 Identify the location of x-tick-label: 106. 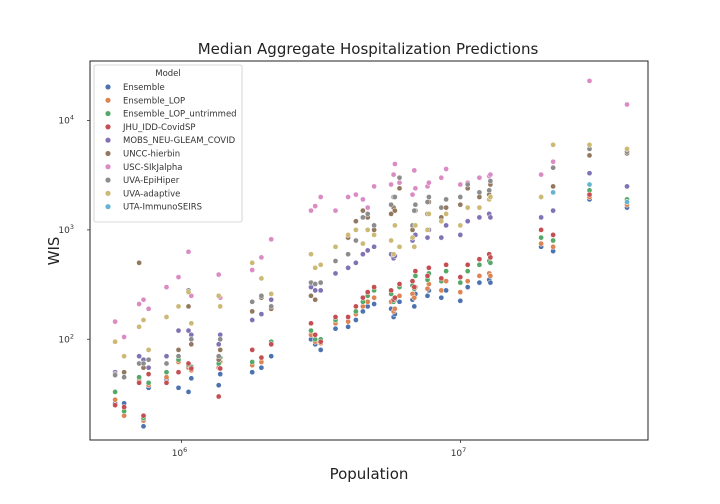
(180, 452).